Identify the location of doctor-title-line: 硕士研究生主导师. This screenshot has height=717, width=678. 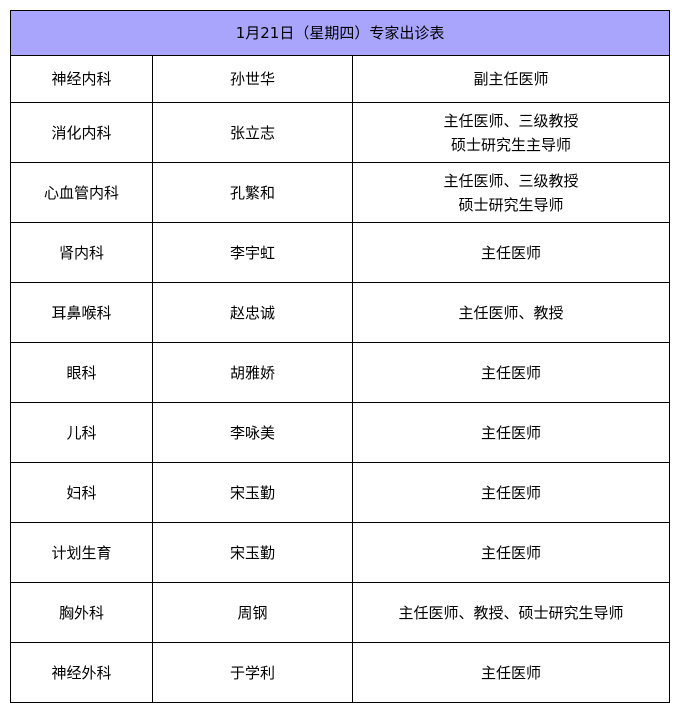
(511, 144).